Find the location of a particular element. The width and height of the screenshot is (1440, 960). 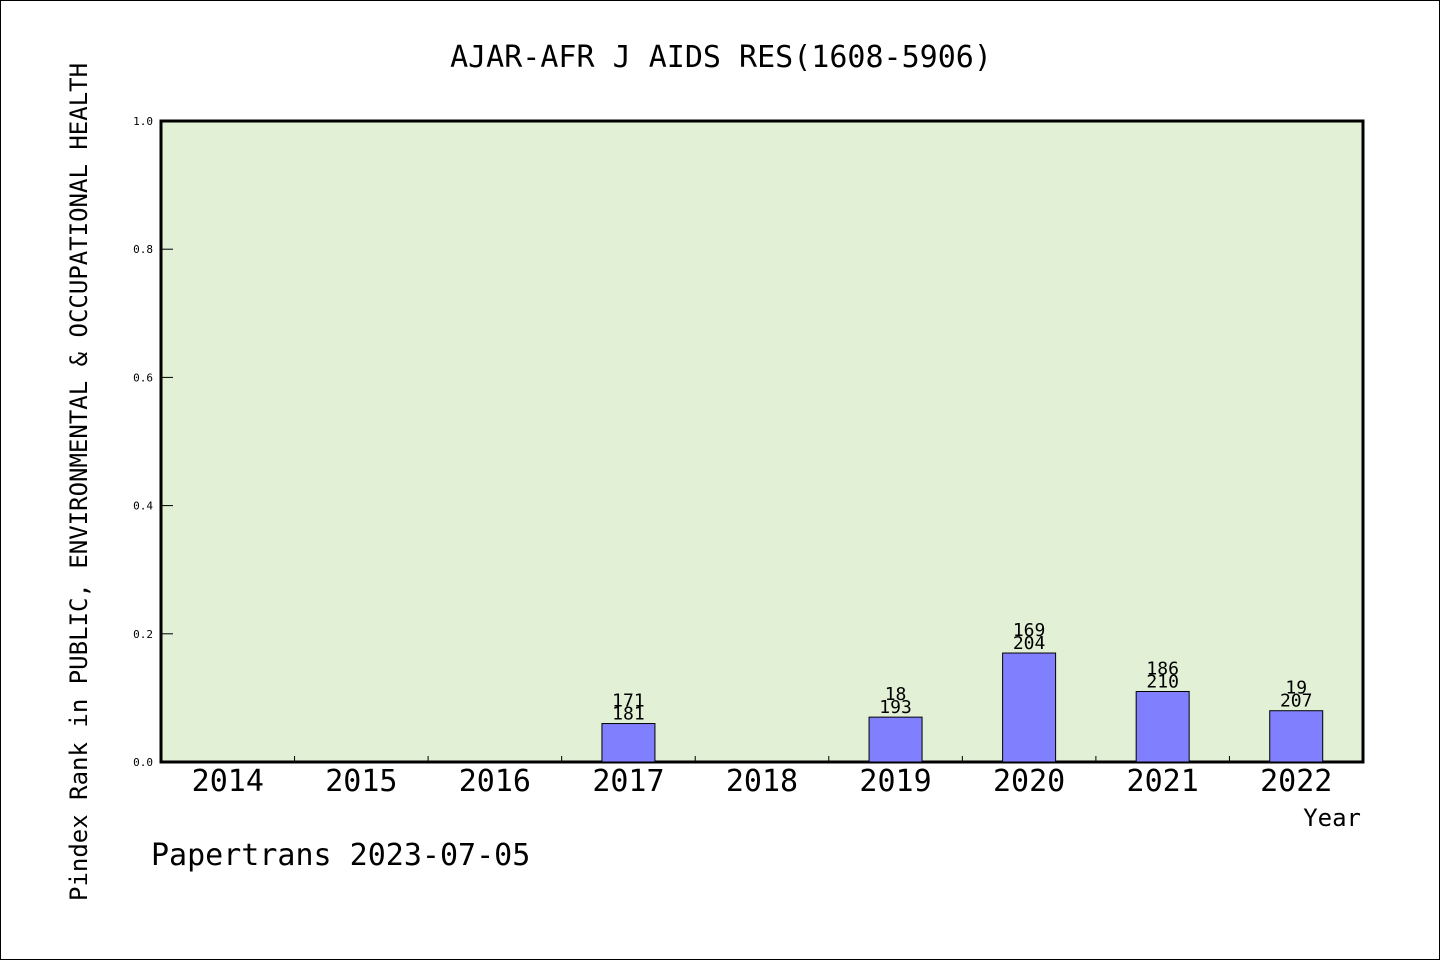

bars is located at coordinates (962, 707).